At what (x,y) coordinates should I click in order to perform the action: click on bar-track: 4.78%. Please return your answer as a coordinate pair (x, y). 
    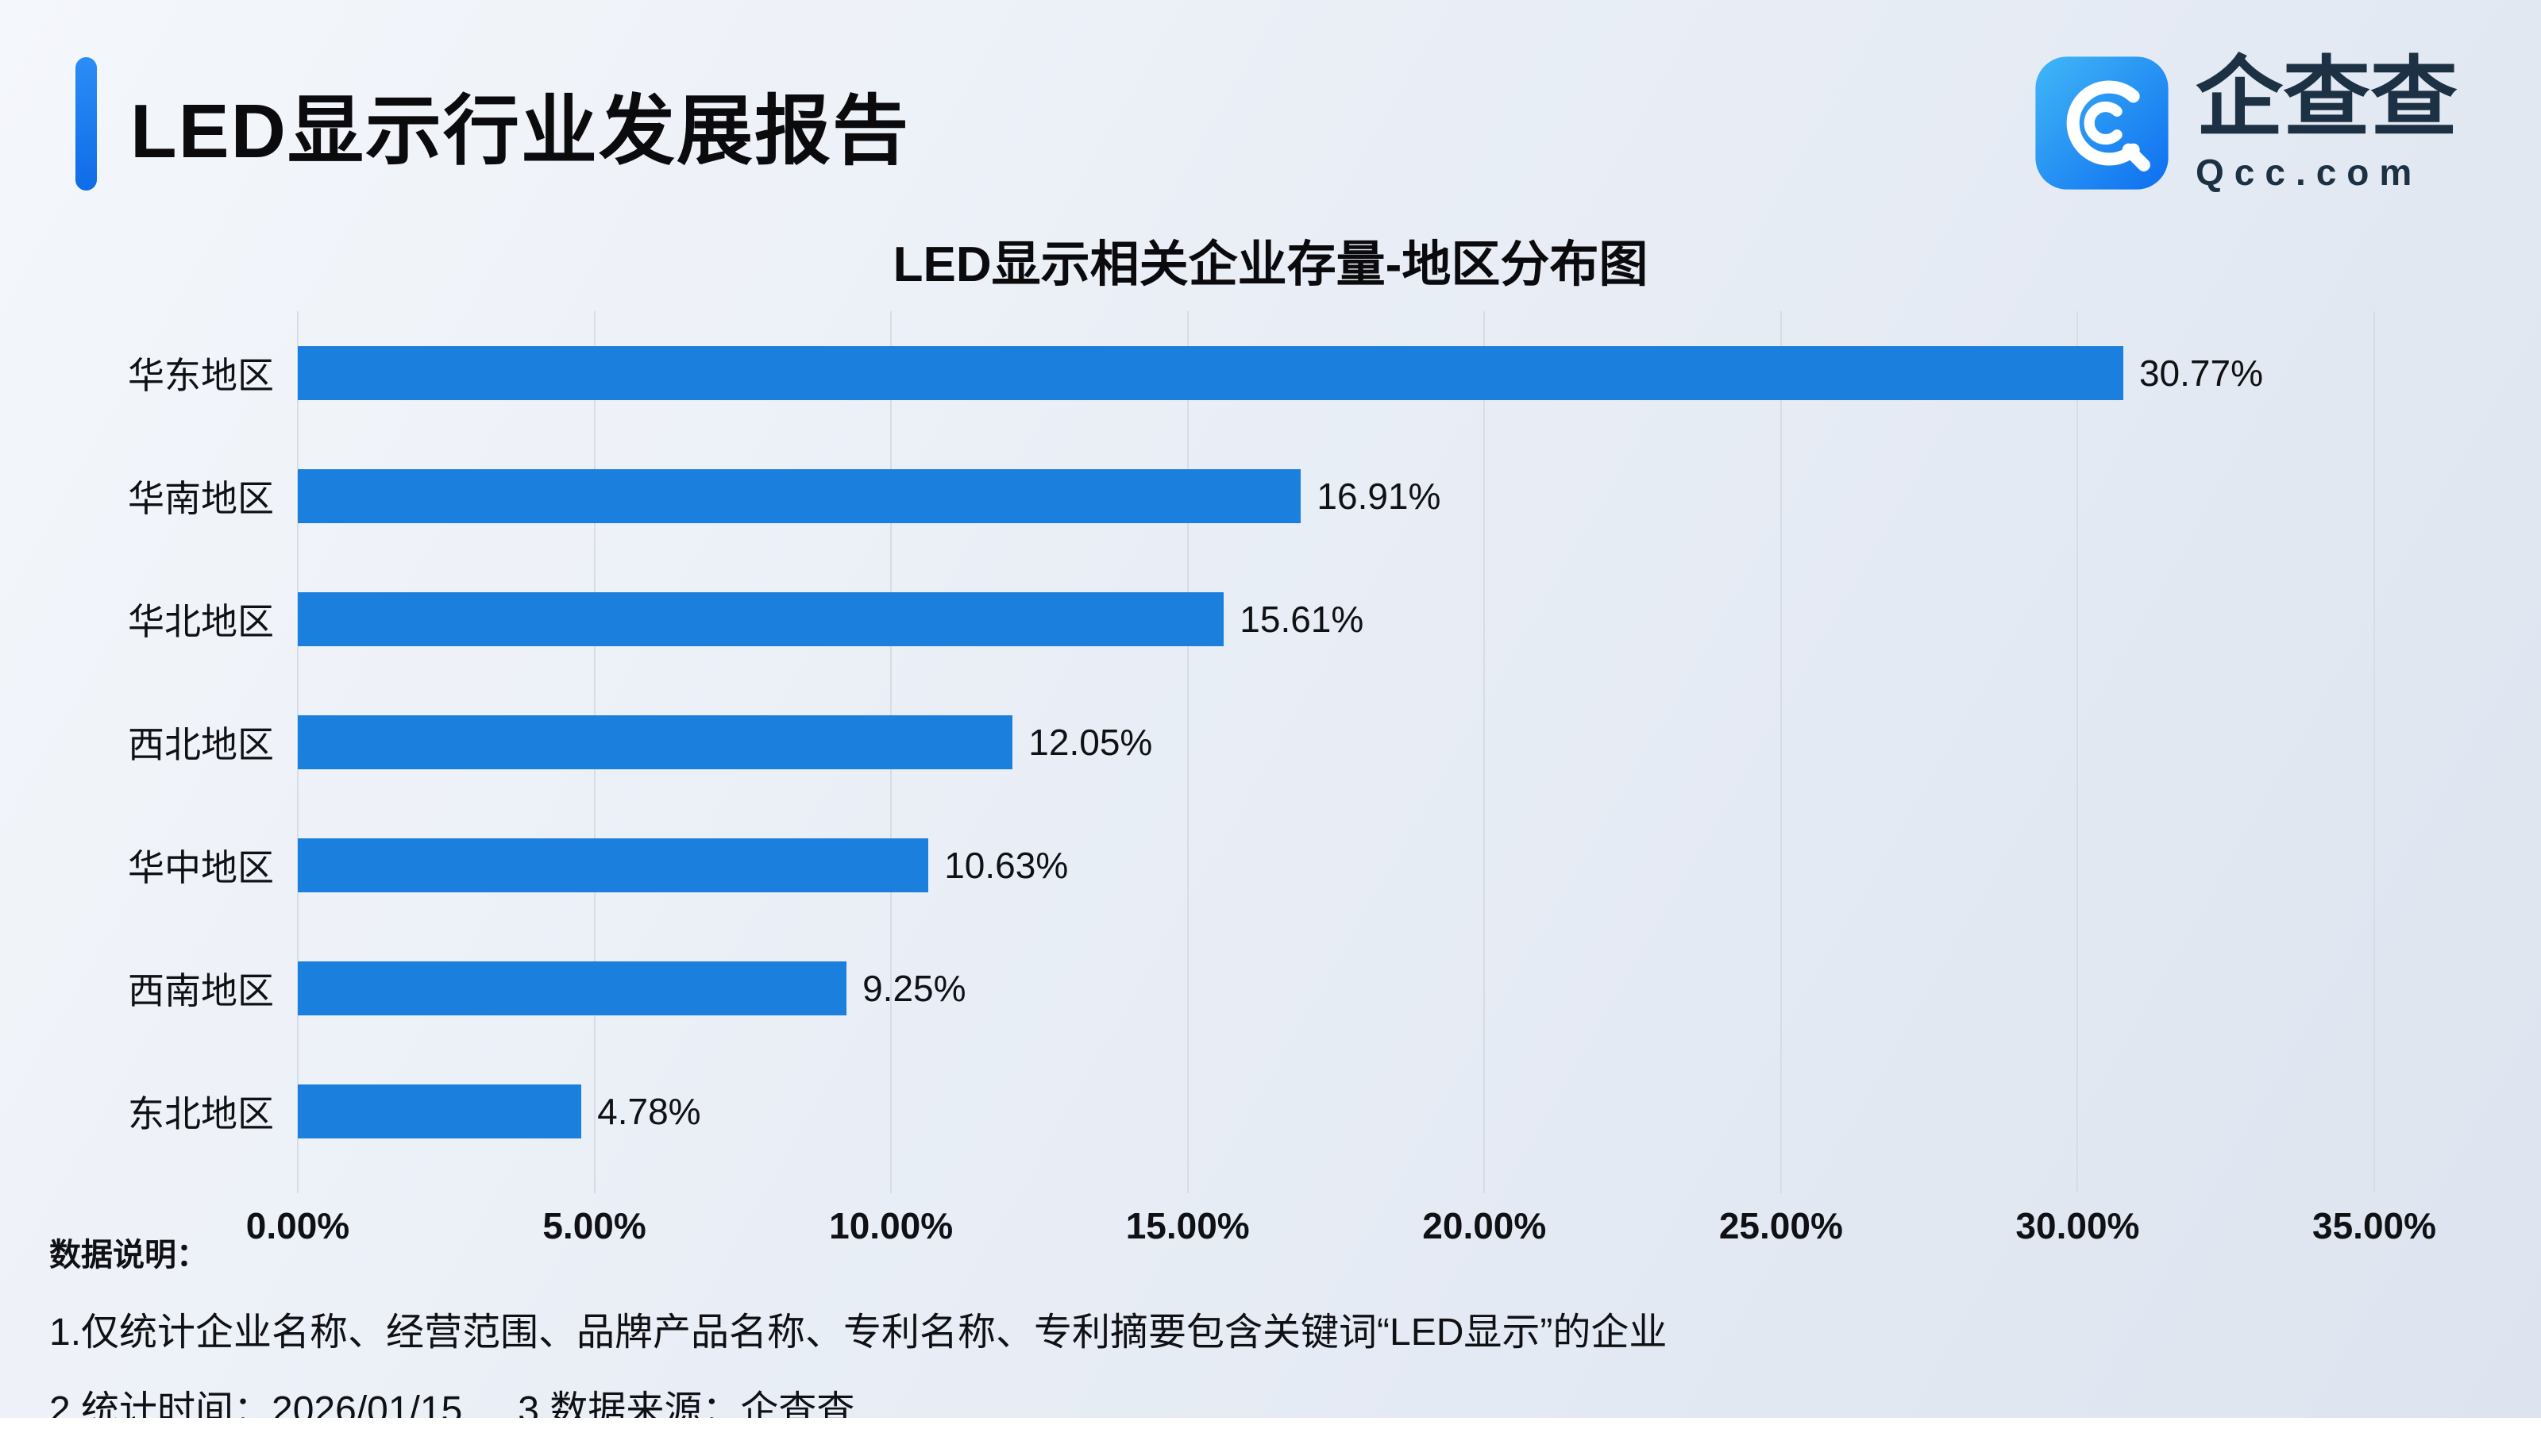
    Looking at the image, I should click on (1336, 1111).